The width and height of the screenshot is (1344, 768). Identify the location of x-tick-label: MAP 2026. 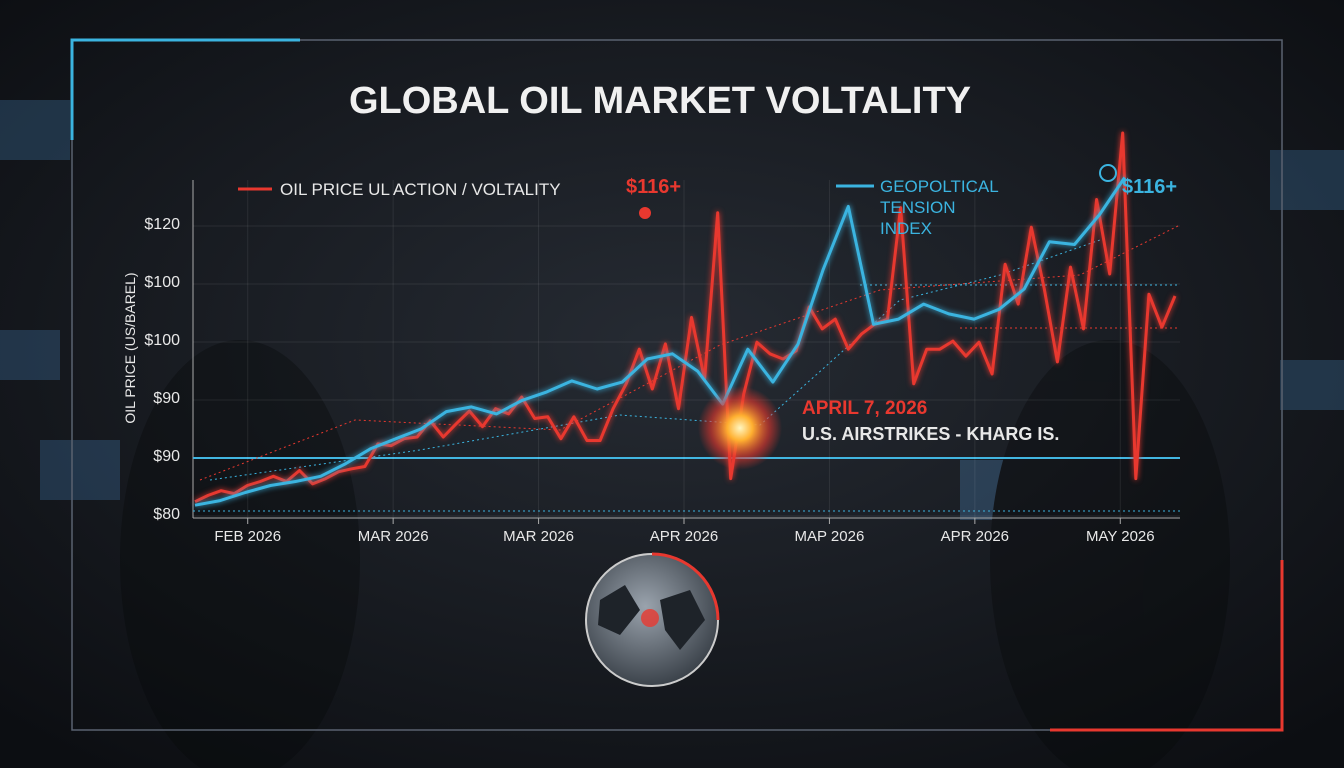
(829, 536).